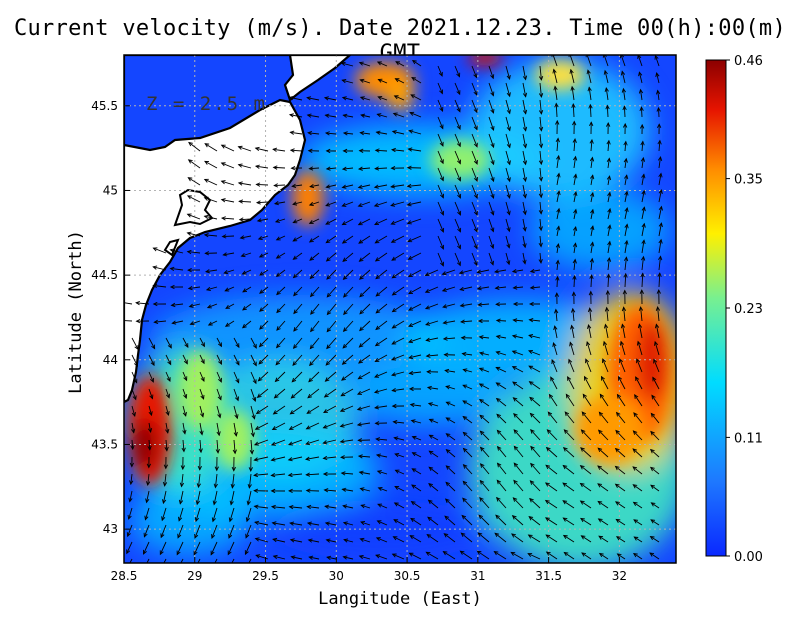  What do you see at coordinates (104, 275) in the screenshot?
I see `y-tick-label: 44.5` at bounding box center [104, 275].